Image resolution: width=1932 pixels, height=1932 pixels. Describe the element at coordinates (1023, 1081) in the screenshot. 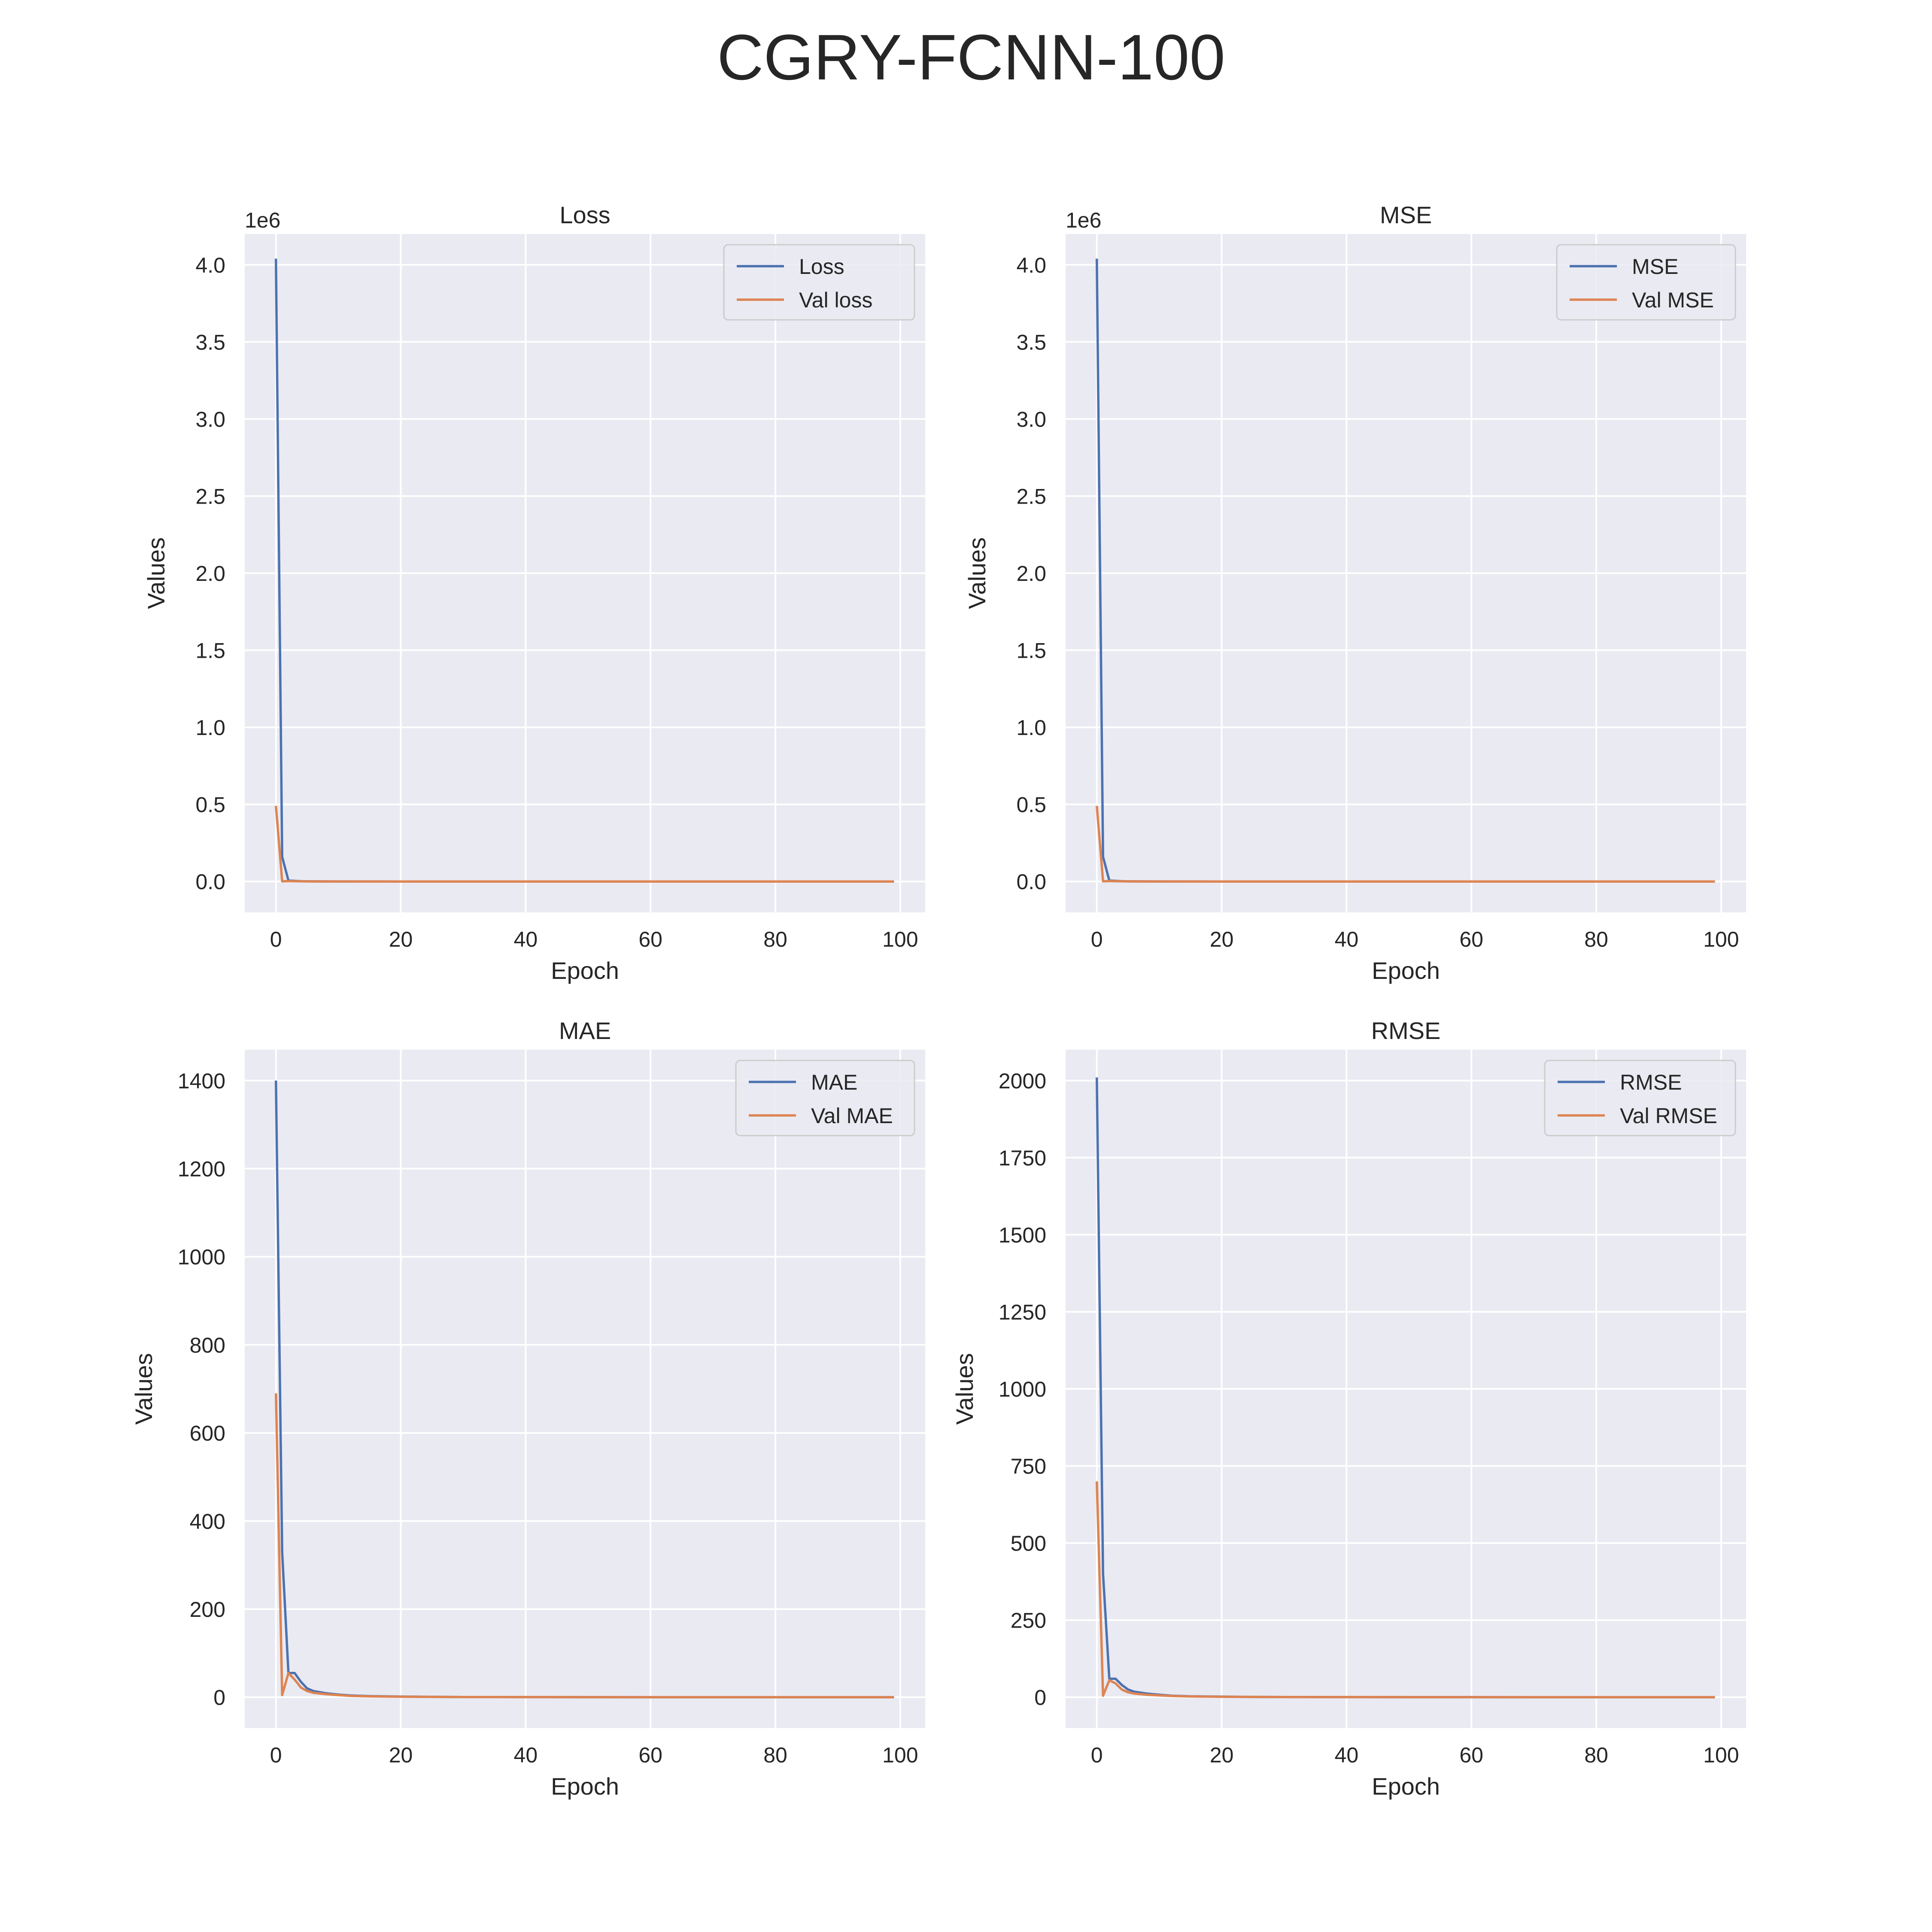

I see `y-tick-label: 2000` at that location.